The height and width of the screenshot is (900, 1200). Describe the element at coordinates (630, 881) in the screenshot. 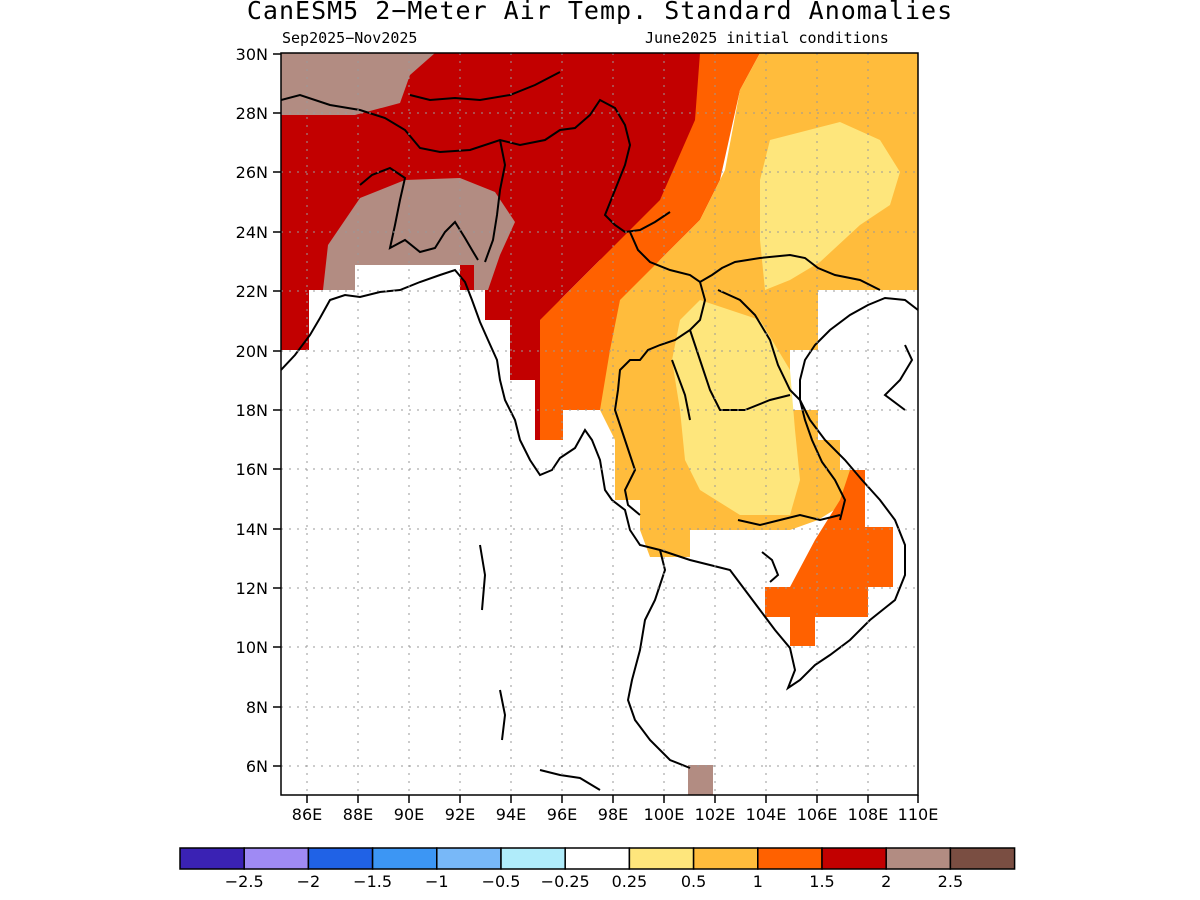

I see `colorbar-label: 0.25` at that location.